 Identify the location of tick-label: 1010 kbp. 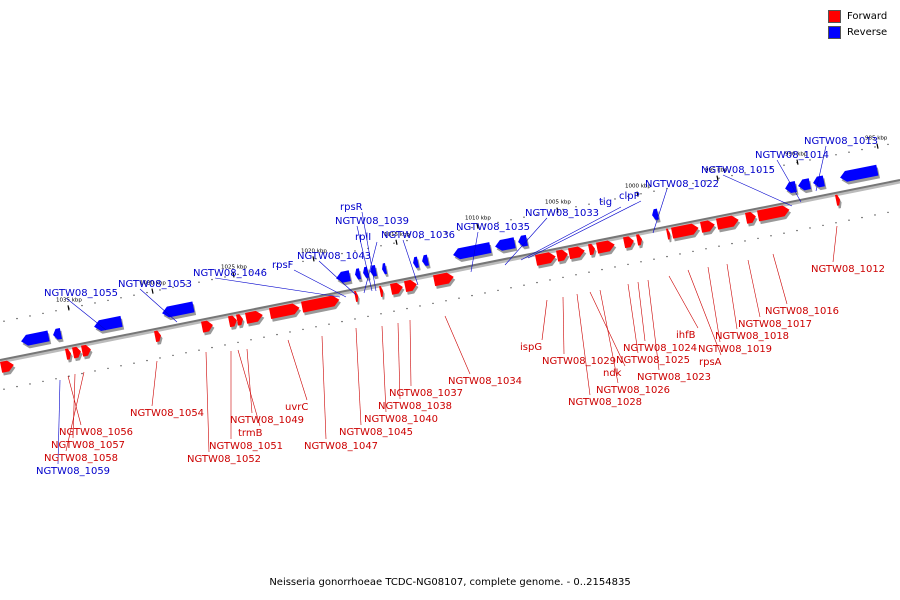
(478, 219).